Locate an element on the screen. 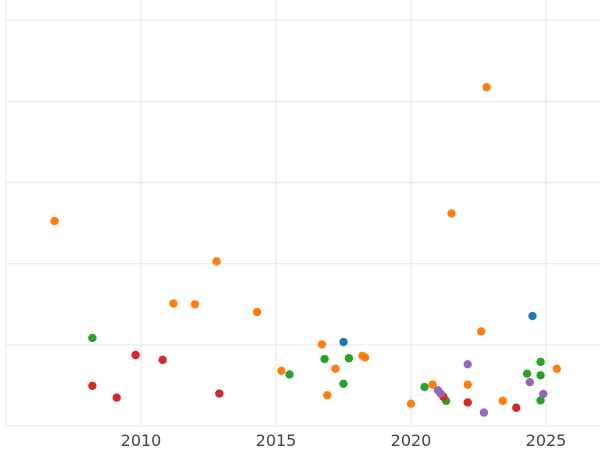 This screenshot has width=600, height=450. x-tick-label-2: 2020 is located at coordinates (411, 440).